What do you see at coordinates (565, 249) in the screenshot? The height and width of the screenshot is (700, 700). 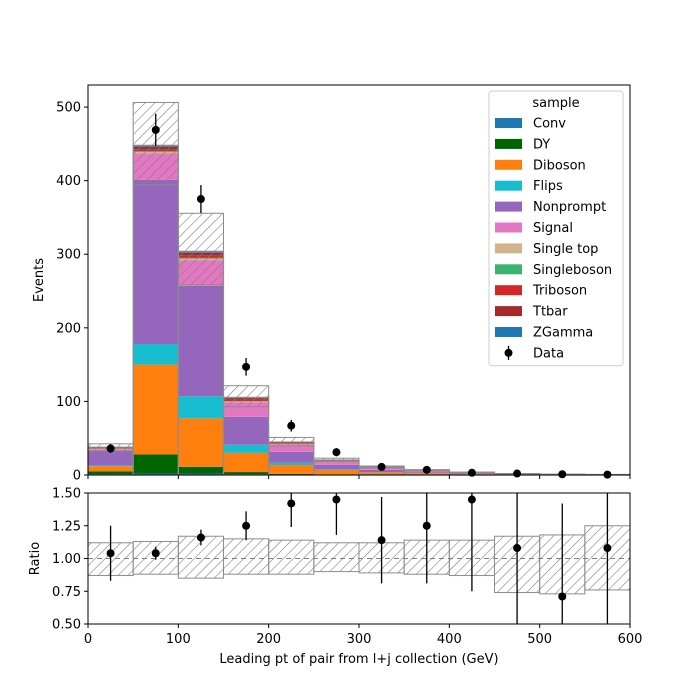 I see `legend-label-6: Single top` at bounding box center [565, 249].